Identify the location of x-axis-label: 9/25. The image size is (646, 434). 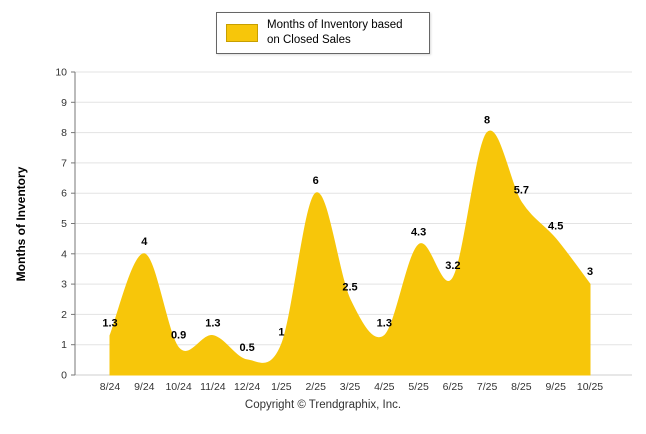
(555, 387).